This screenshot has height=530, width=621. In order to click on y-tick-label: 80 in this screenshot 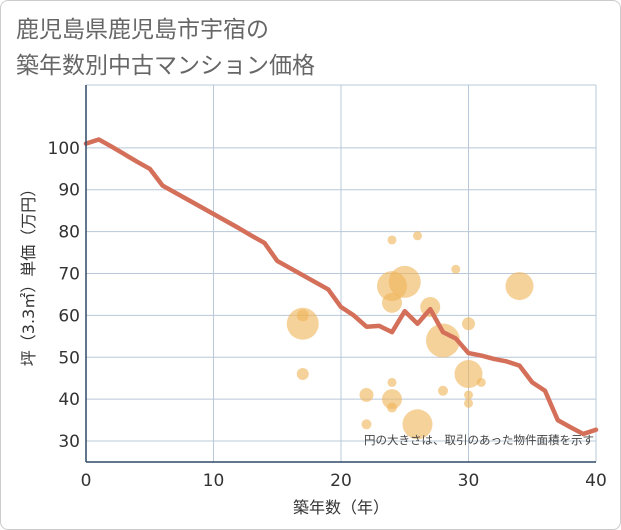, I will do `click(69, 233)`.